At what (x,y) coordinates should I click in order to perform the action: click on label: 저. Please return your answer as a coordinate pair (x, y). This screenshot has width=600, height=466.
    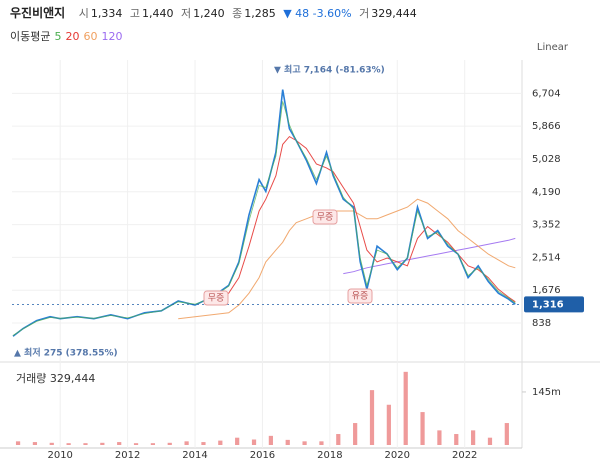
    Looking at the image, I should click on (186, 13).